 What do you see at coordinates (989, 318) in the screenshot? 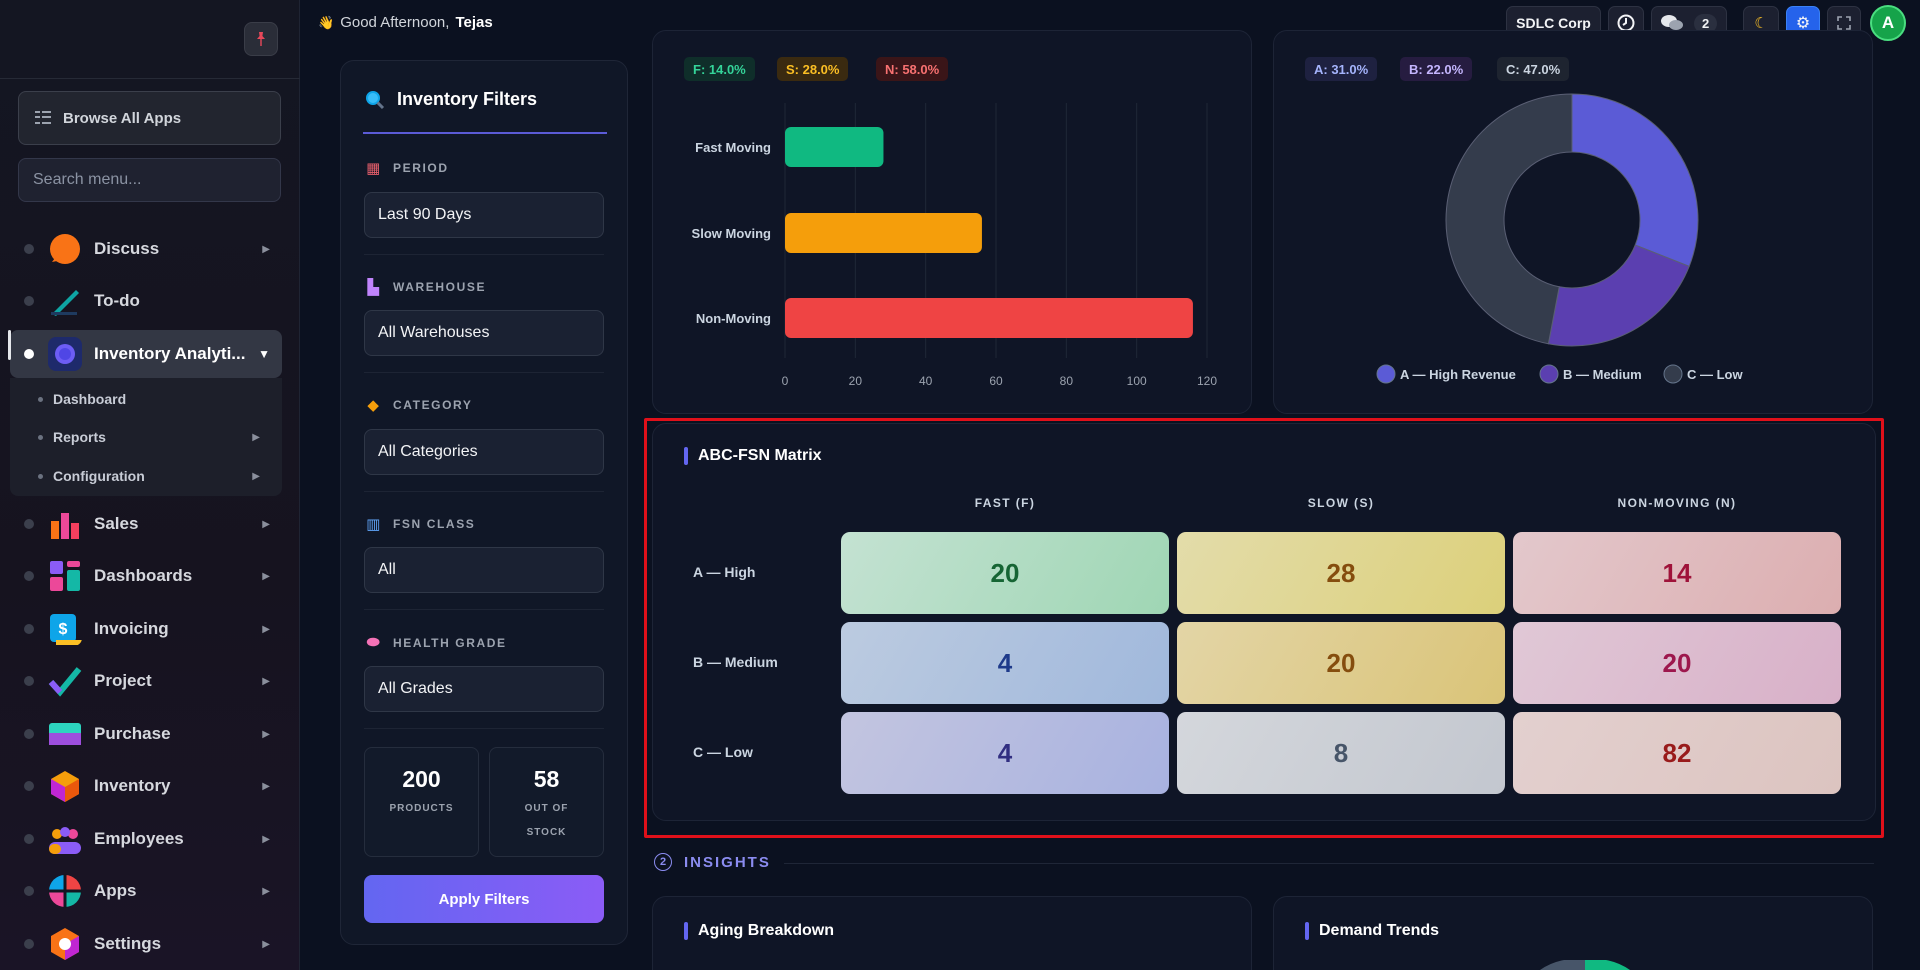
I see `bar-non-moving` at bounding box center [989, 318].